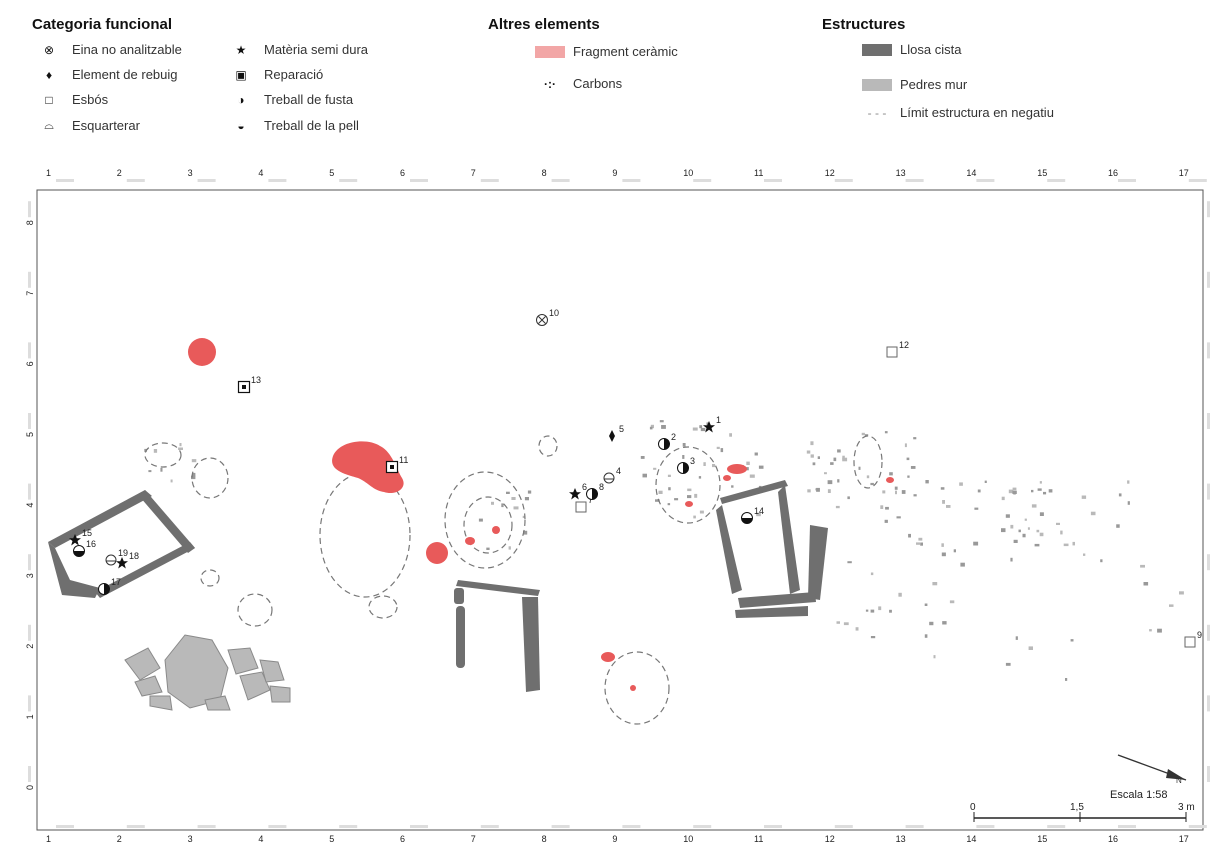  What do you see at coordinates (550, 51) in the screenshot?
I see `ceramic-swatch-icon` at bounding box center [550, 51].